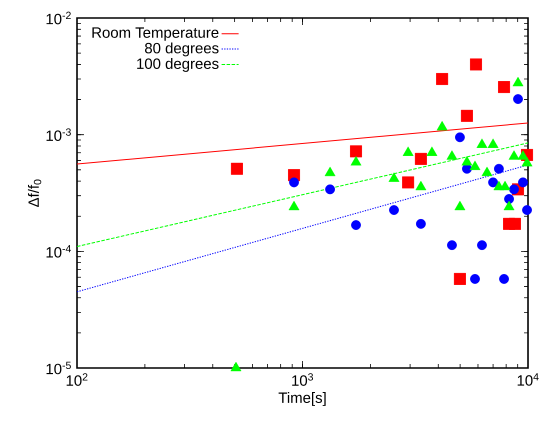 Image resolution: width=542 pixels, height=421 pixels. I want to click on y-axis-title: Δf/f$_{0}$, so click(35, 193).